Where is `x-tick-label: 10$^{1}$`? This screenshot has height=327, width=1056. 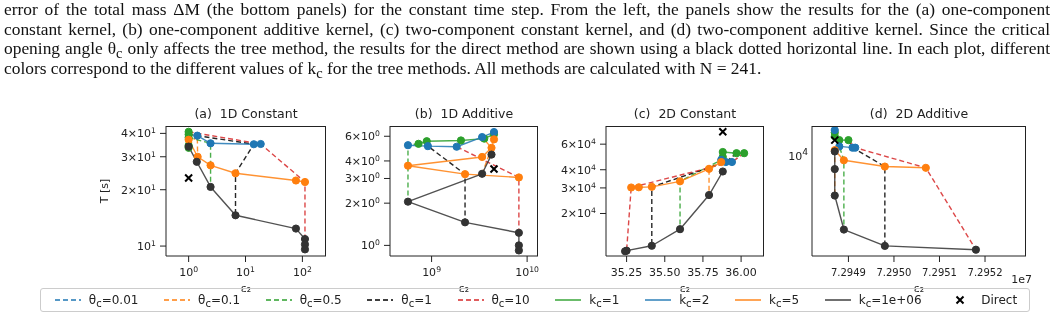 x-tick-label: 10$^{1}$ is located at coordinates (246, 271).